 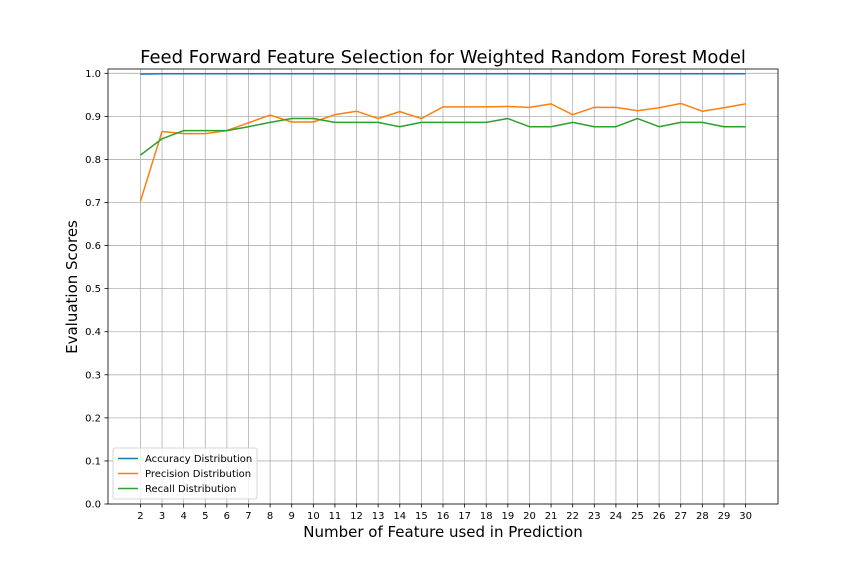 What do you see at coordinates (378, 516) in the screenshot?
I see `x-tick-label: 13` at bounding box center [378, 516].